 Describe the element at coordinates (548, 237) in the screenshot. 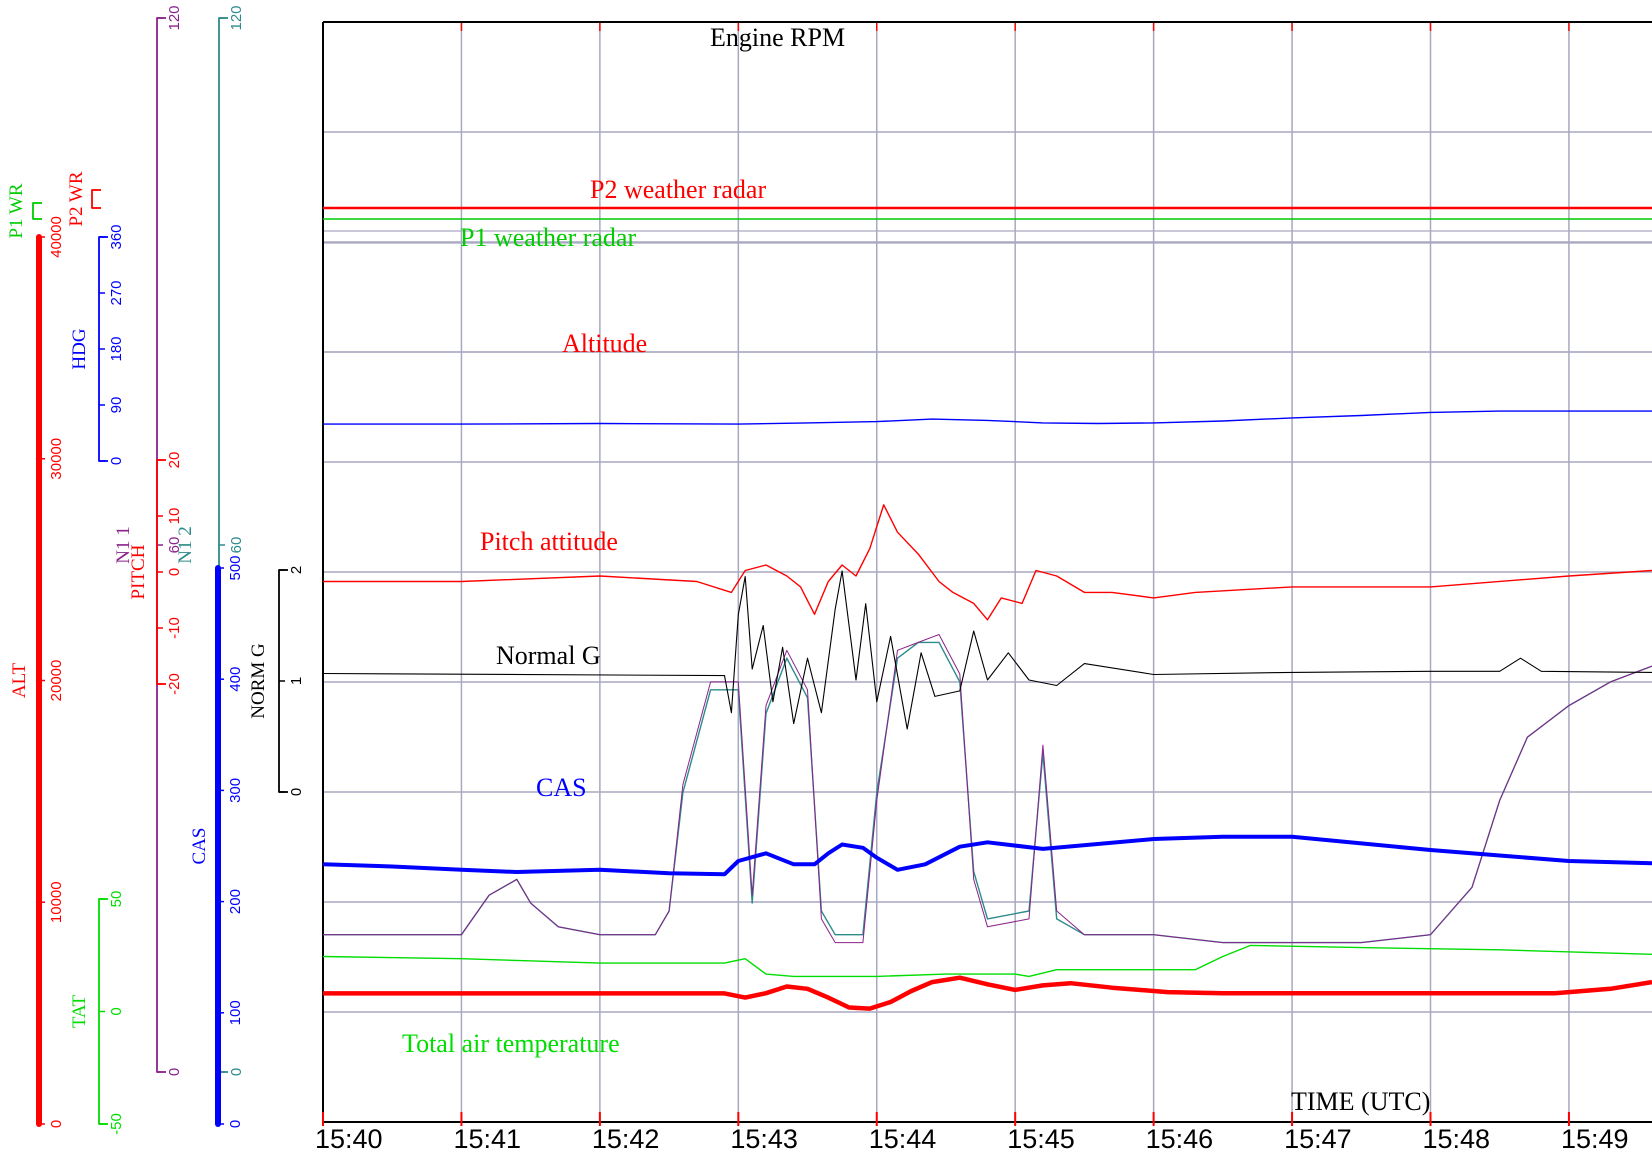

I see `p1wr-series-label: P1 weather radar` at that location.